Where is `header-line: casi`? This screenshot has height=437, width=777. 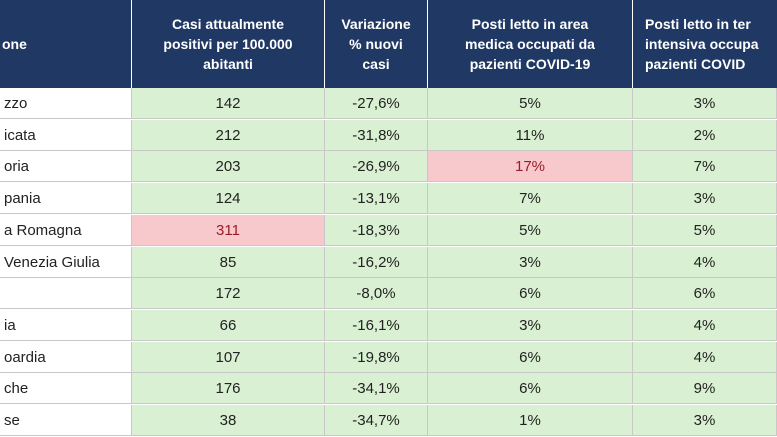 header-line: casi is located at coordinates (376, 64).